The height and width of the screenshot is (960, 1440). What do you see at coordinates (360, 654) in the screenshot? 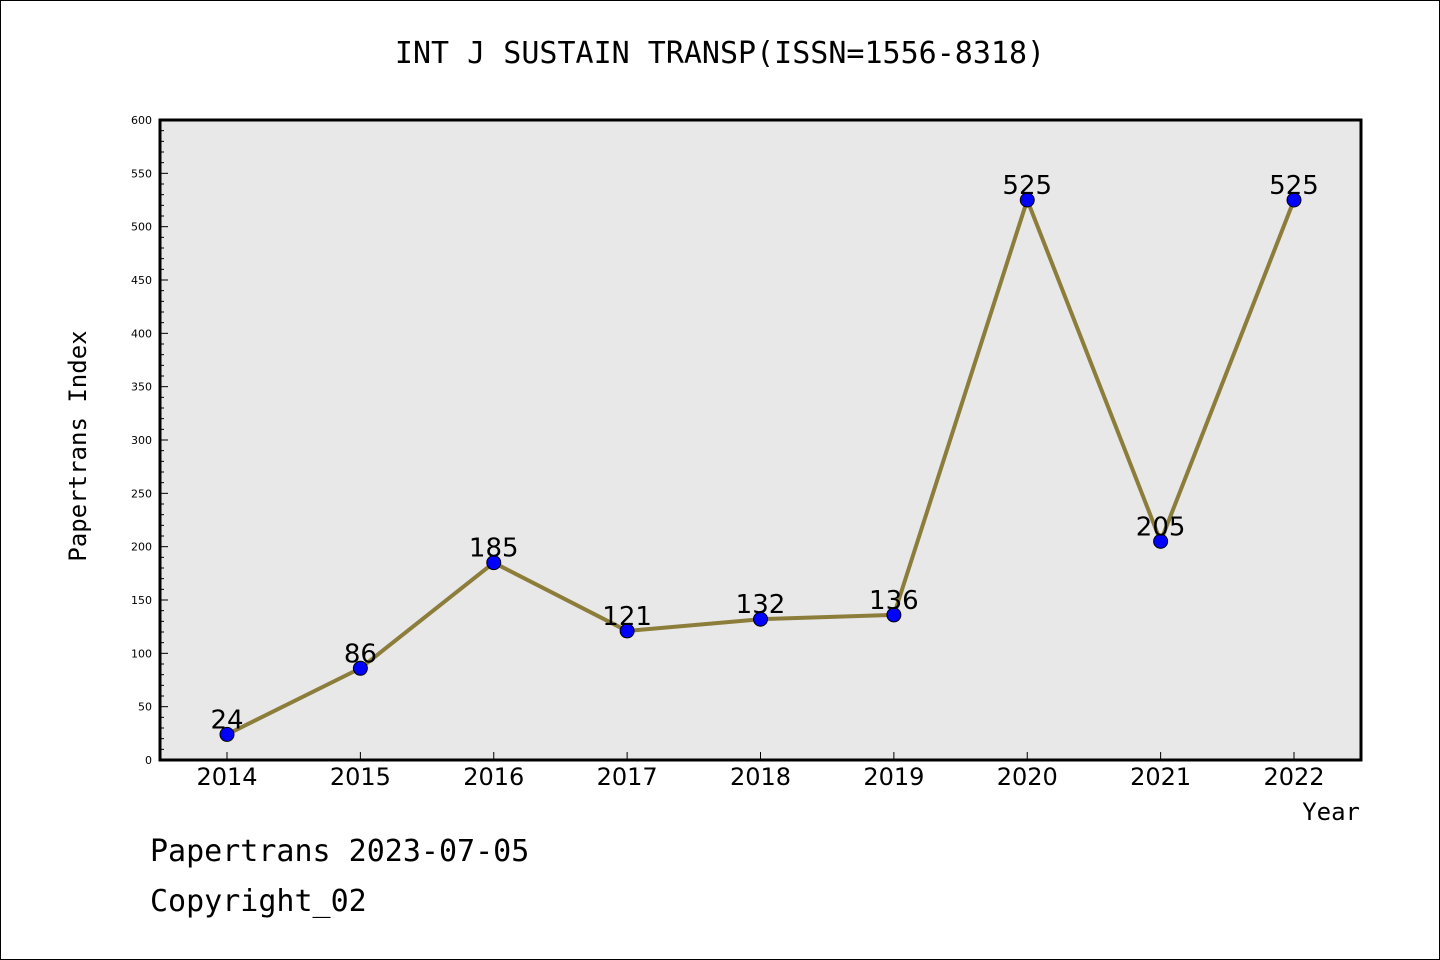
I see `data-label: 86` at bounding box center [360, 654].